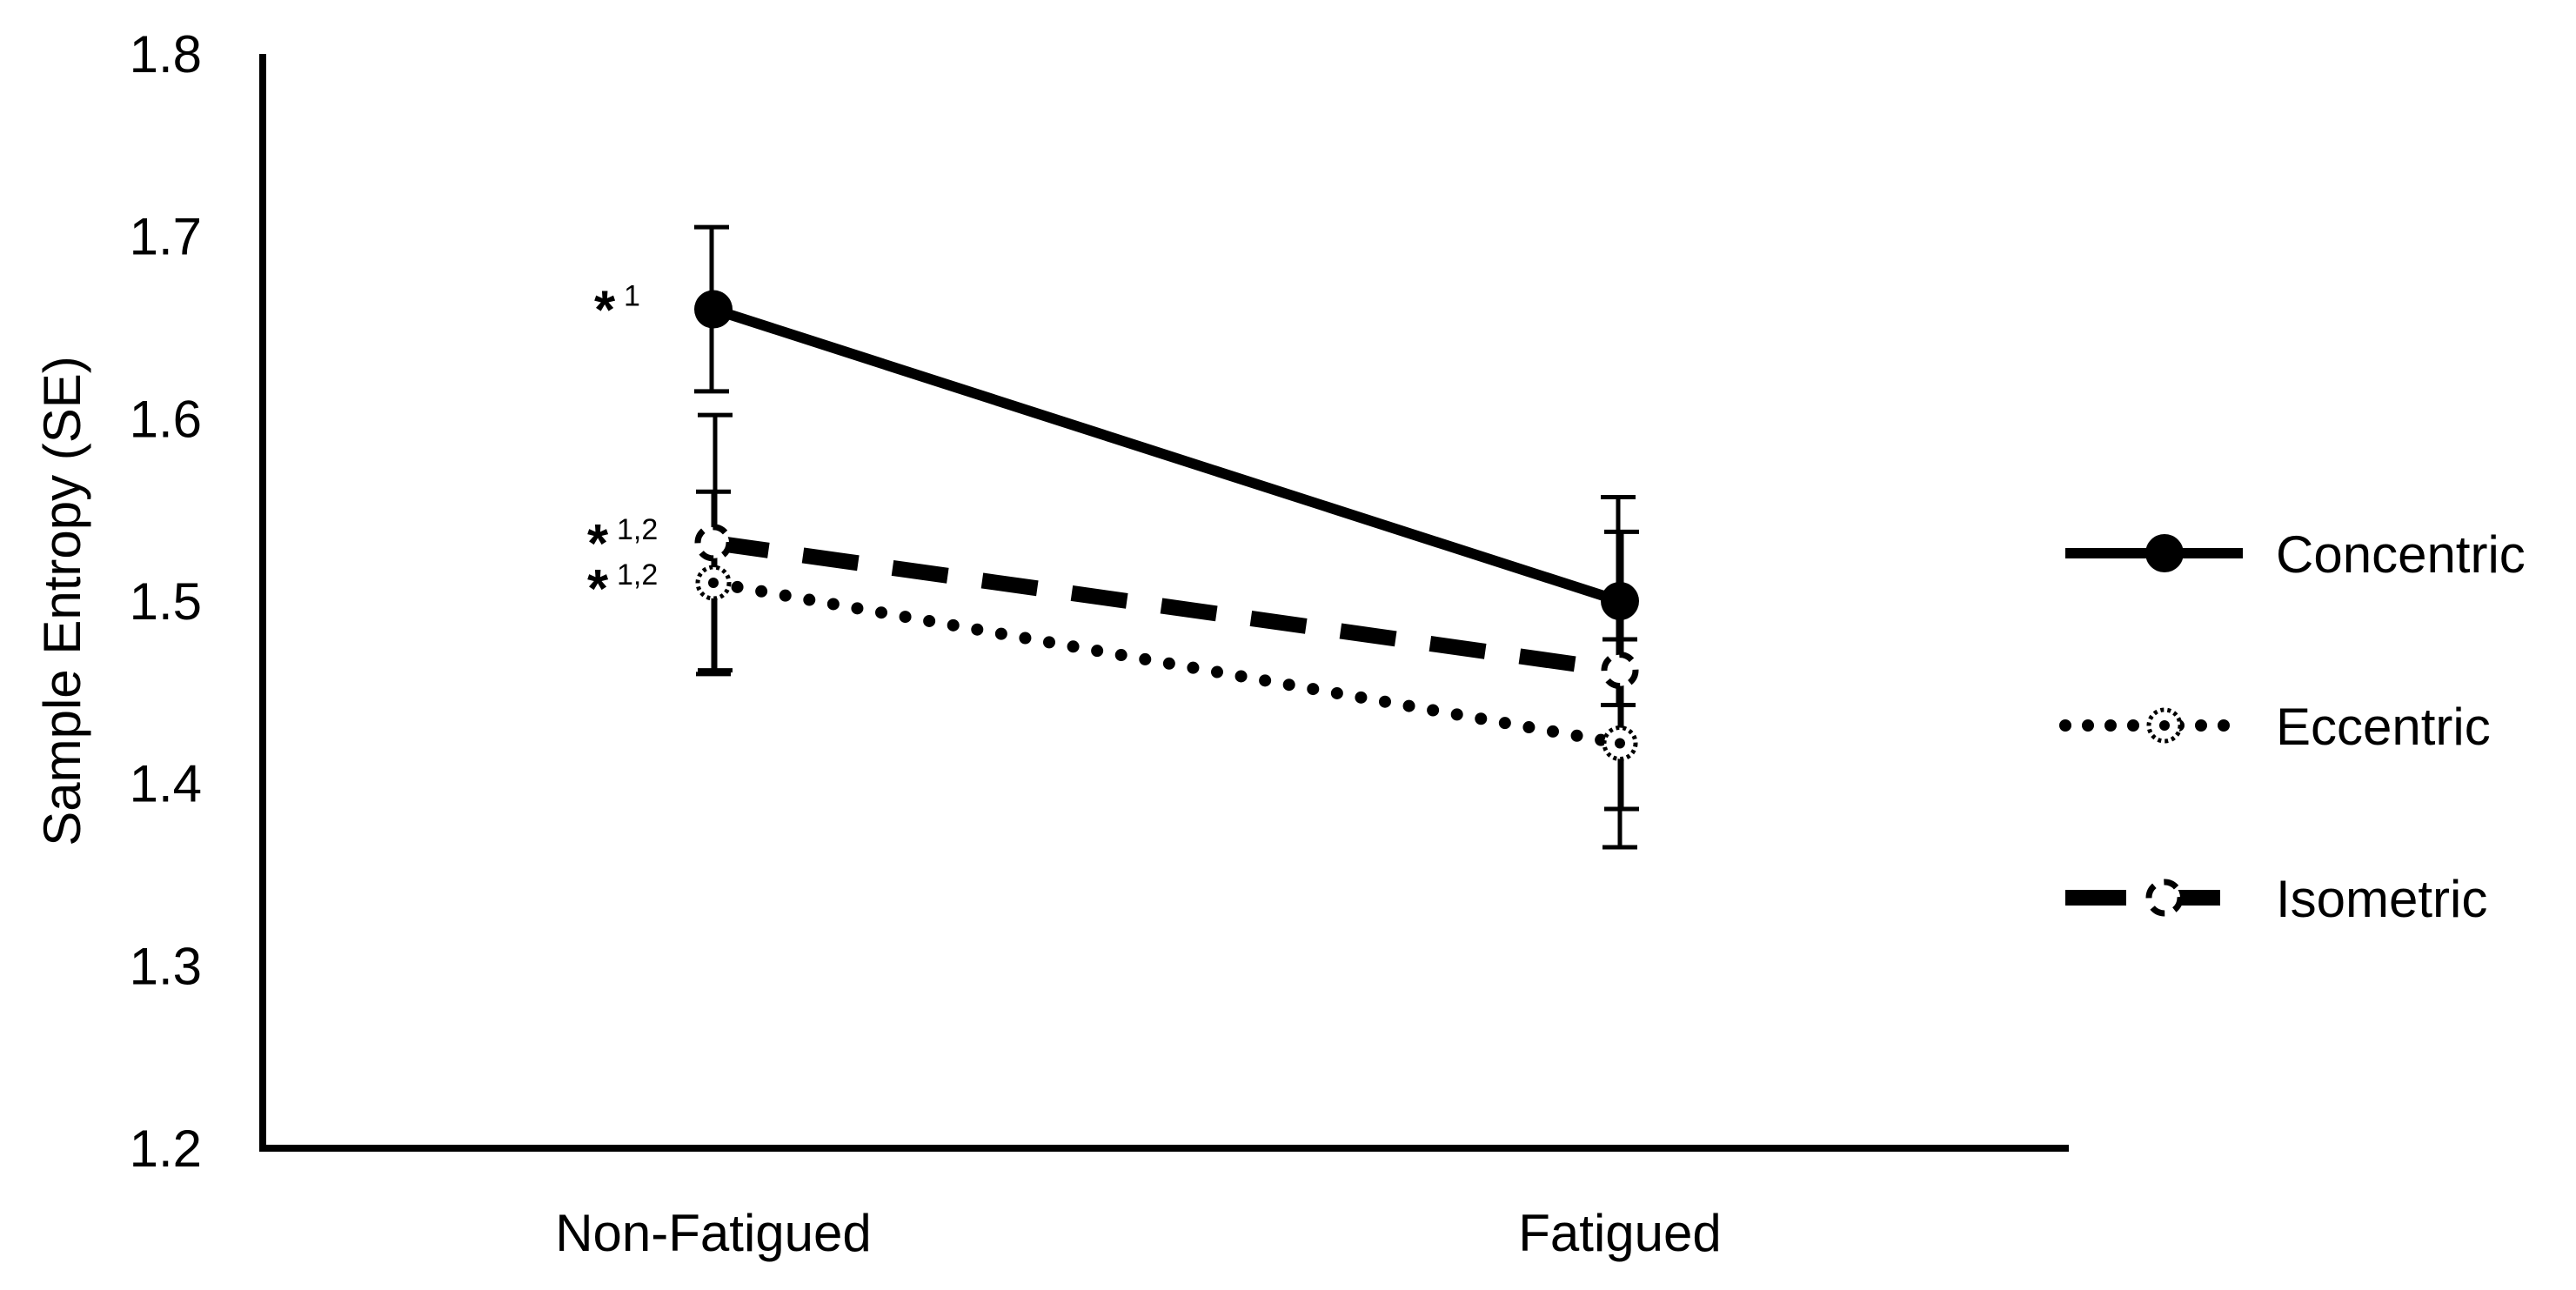 The height and width of the screenshot is (1290, 2576). What do you see at coordinates (166, 419) in the screenshot?
I see `y-tick-label: 1.6` at bounding box center [166, 419].